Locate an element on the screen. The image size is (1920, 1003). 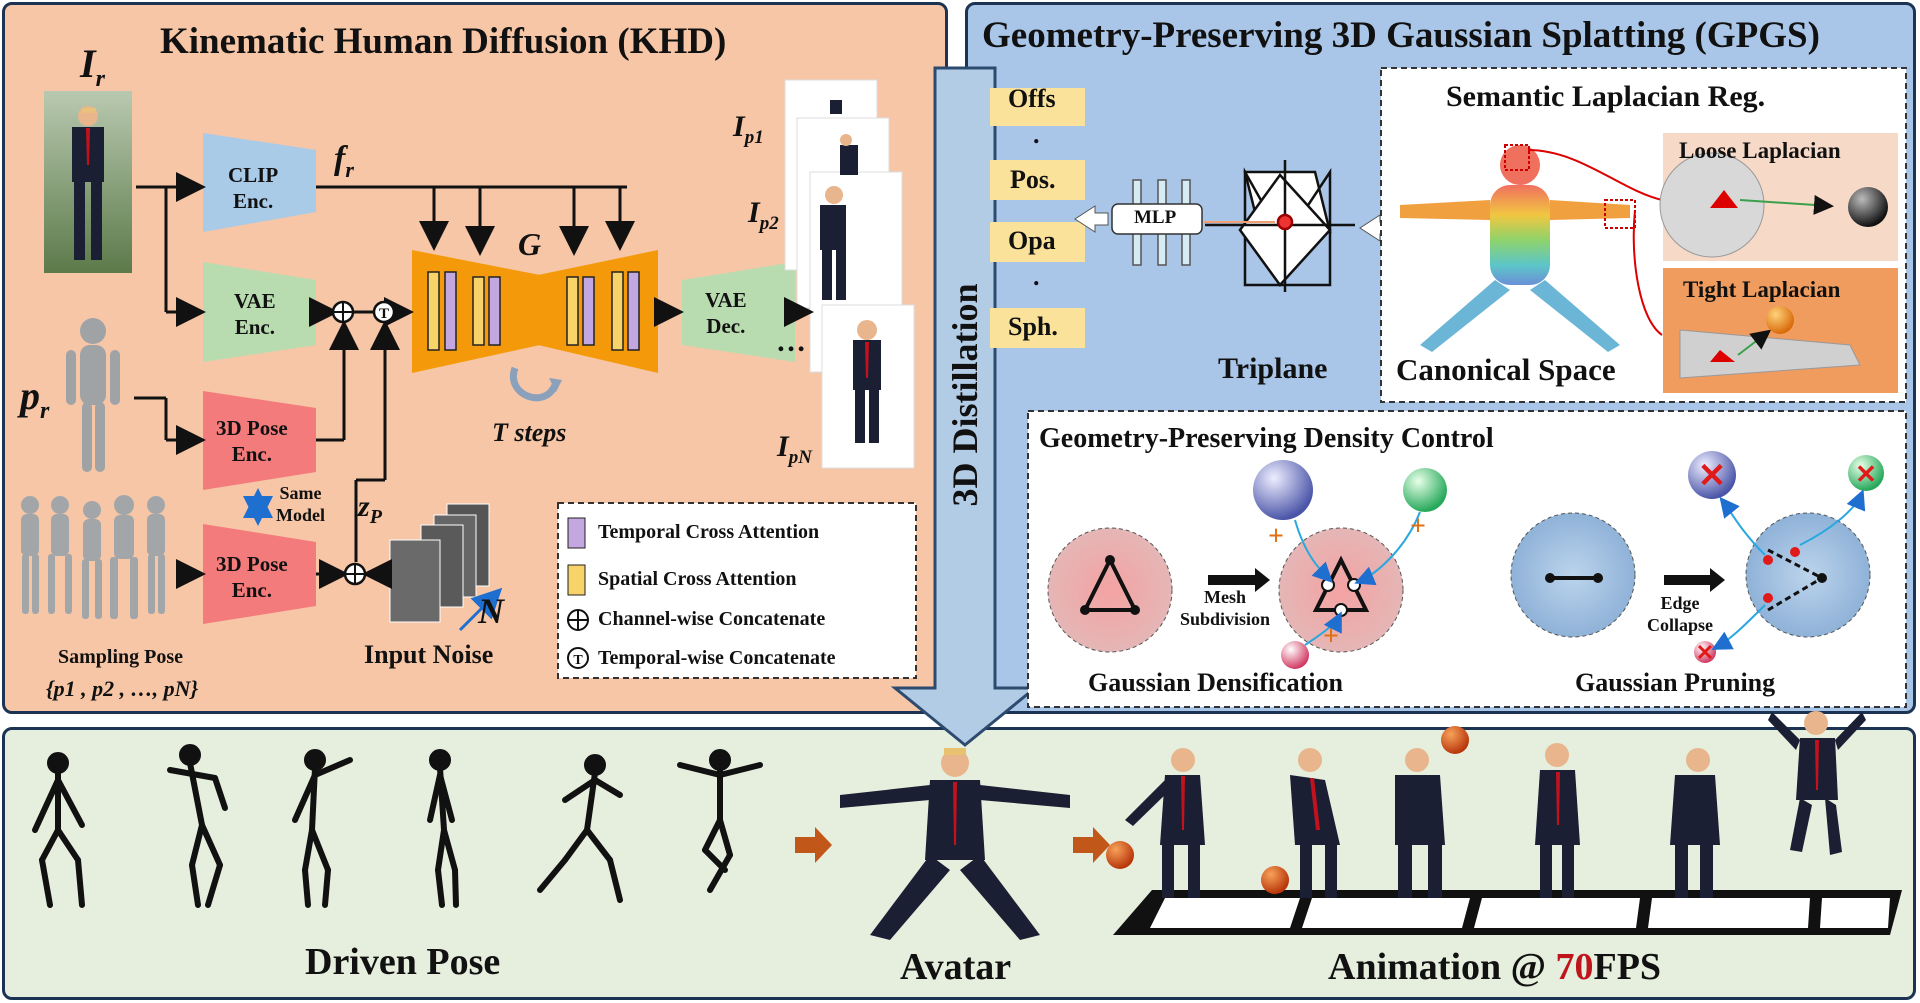
output-ip2-label: Ip2 is located at coordinates (763, 215).